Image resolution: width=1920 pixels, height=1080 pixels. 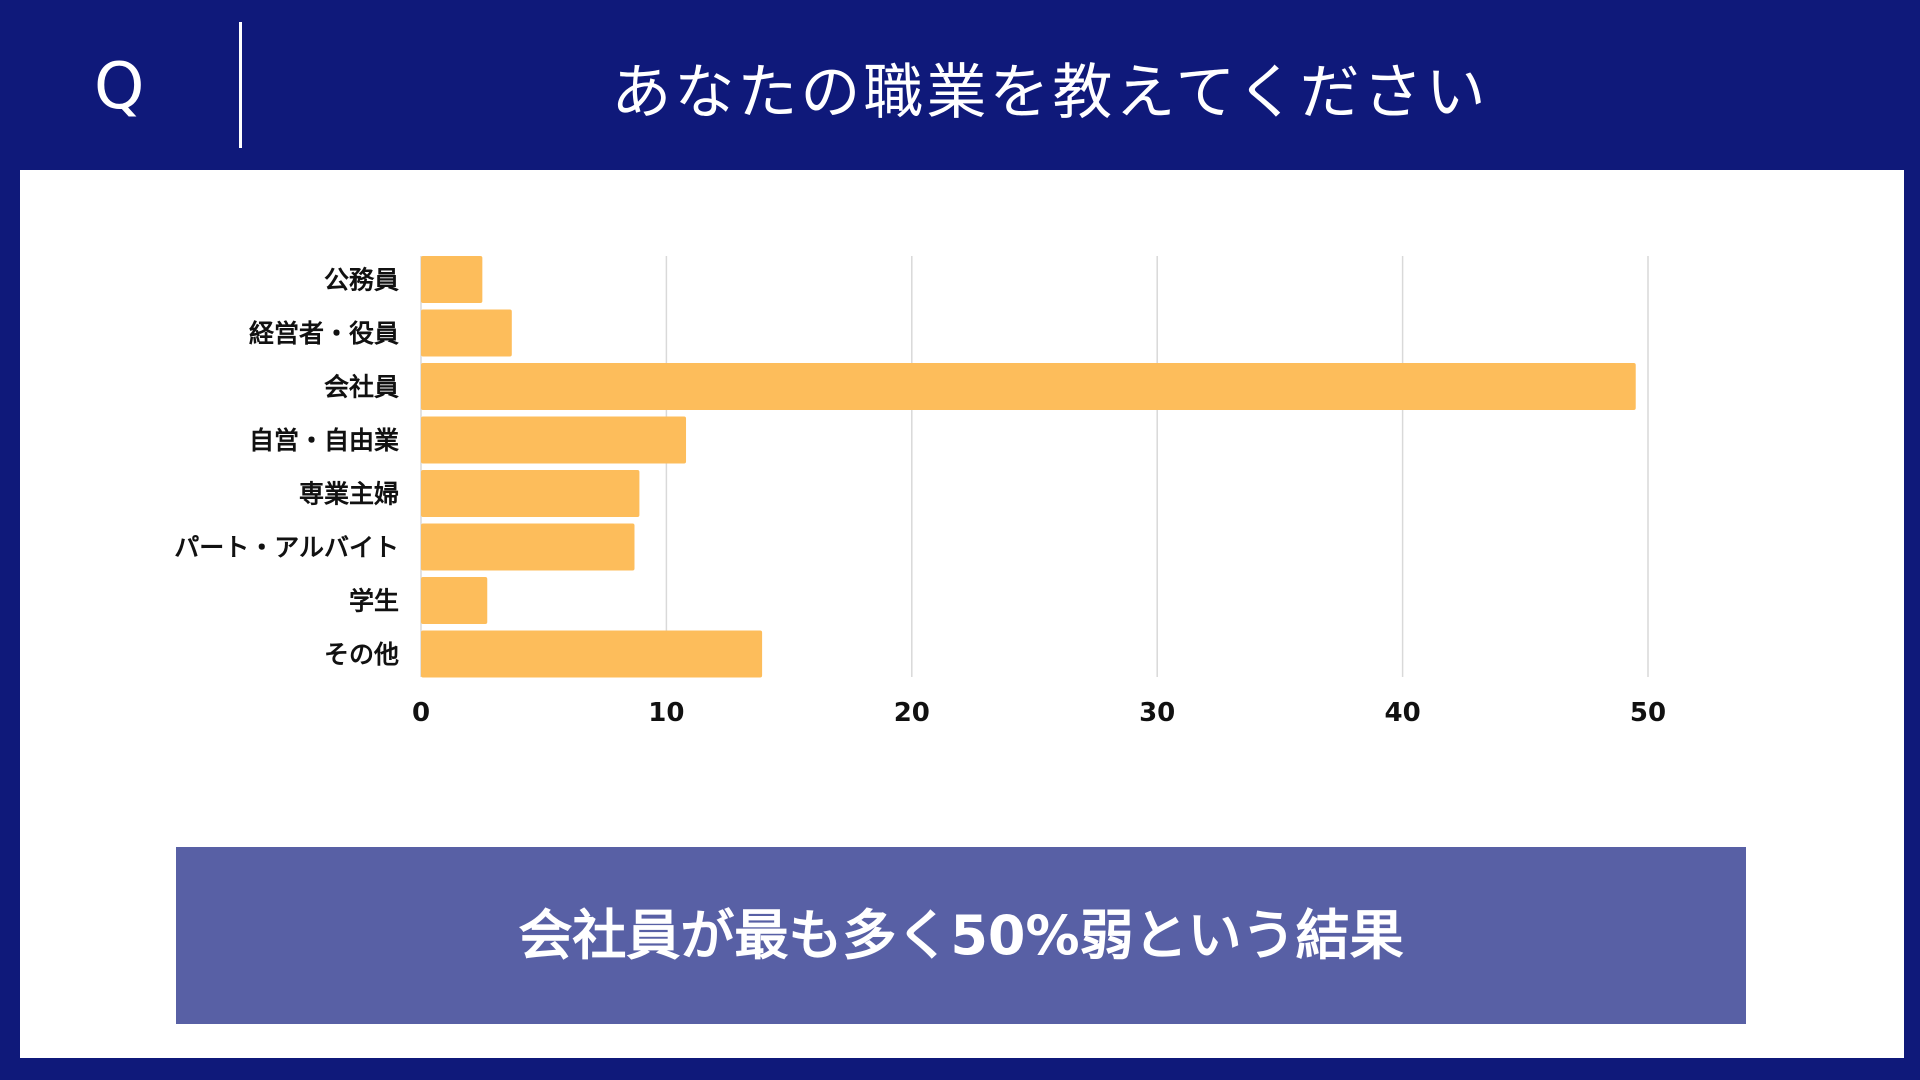 I want to click on category-label: 会社員, so click(x=361, y=387).